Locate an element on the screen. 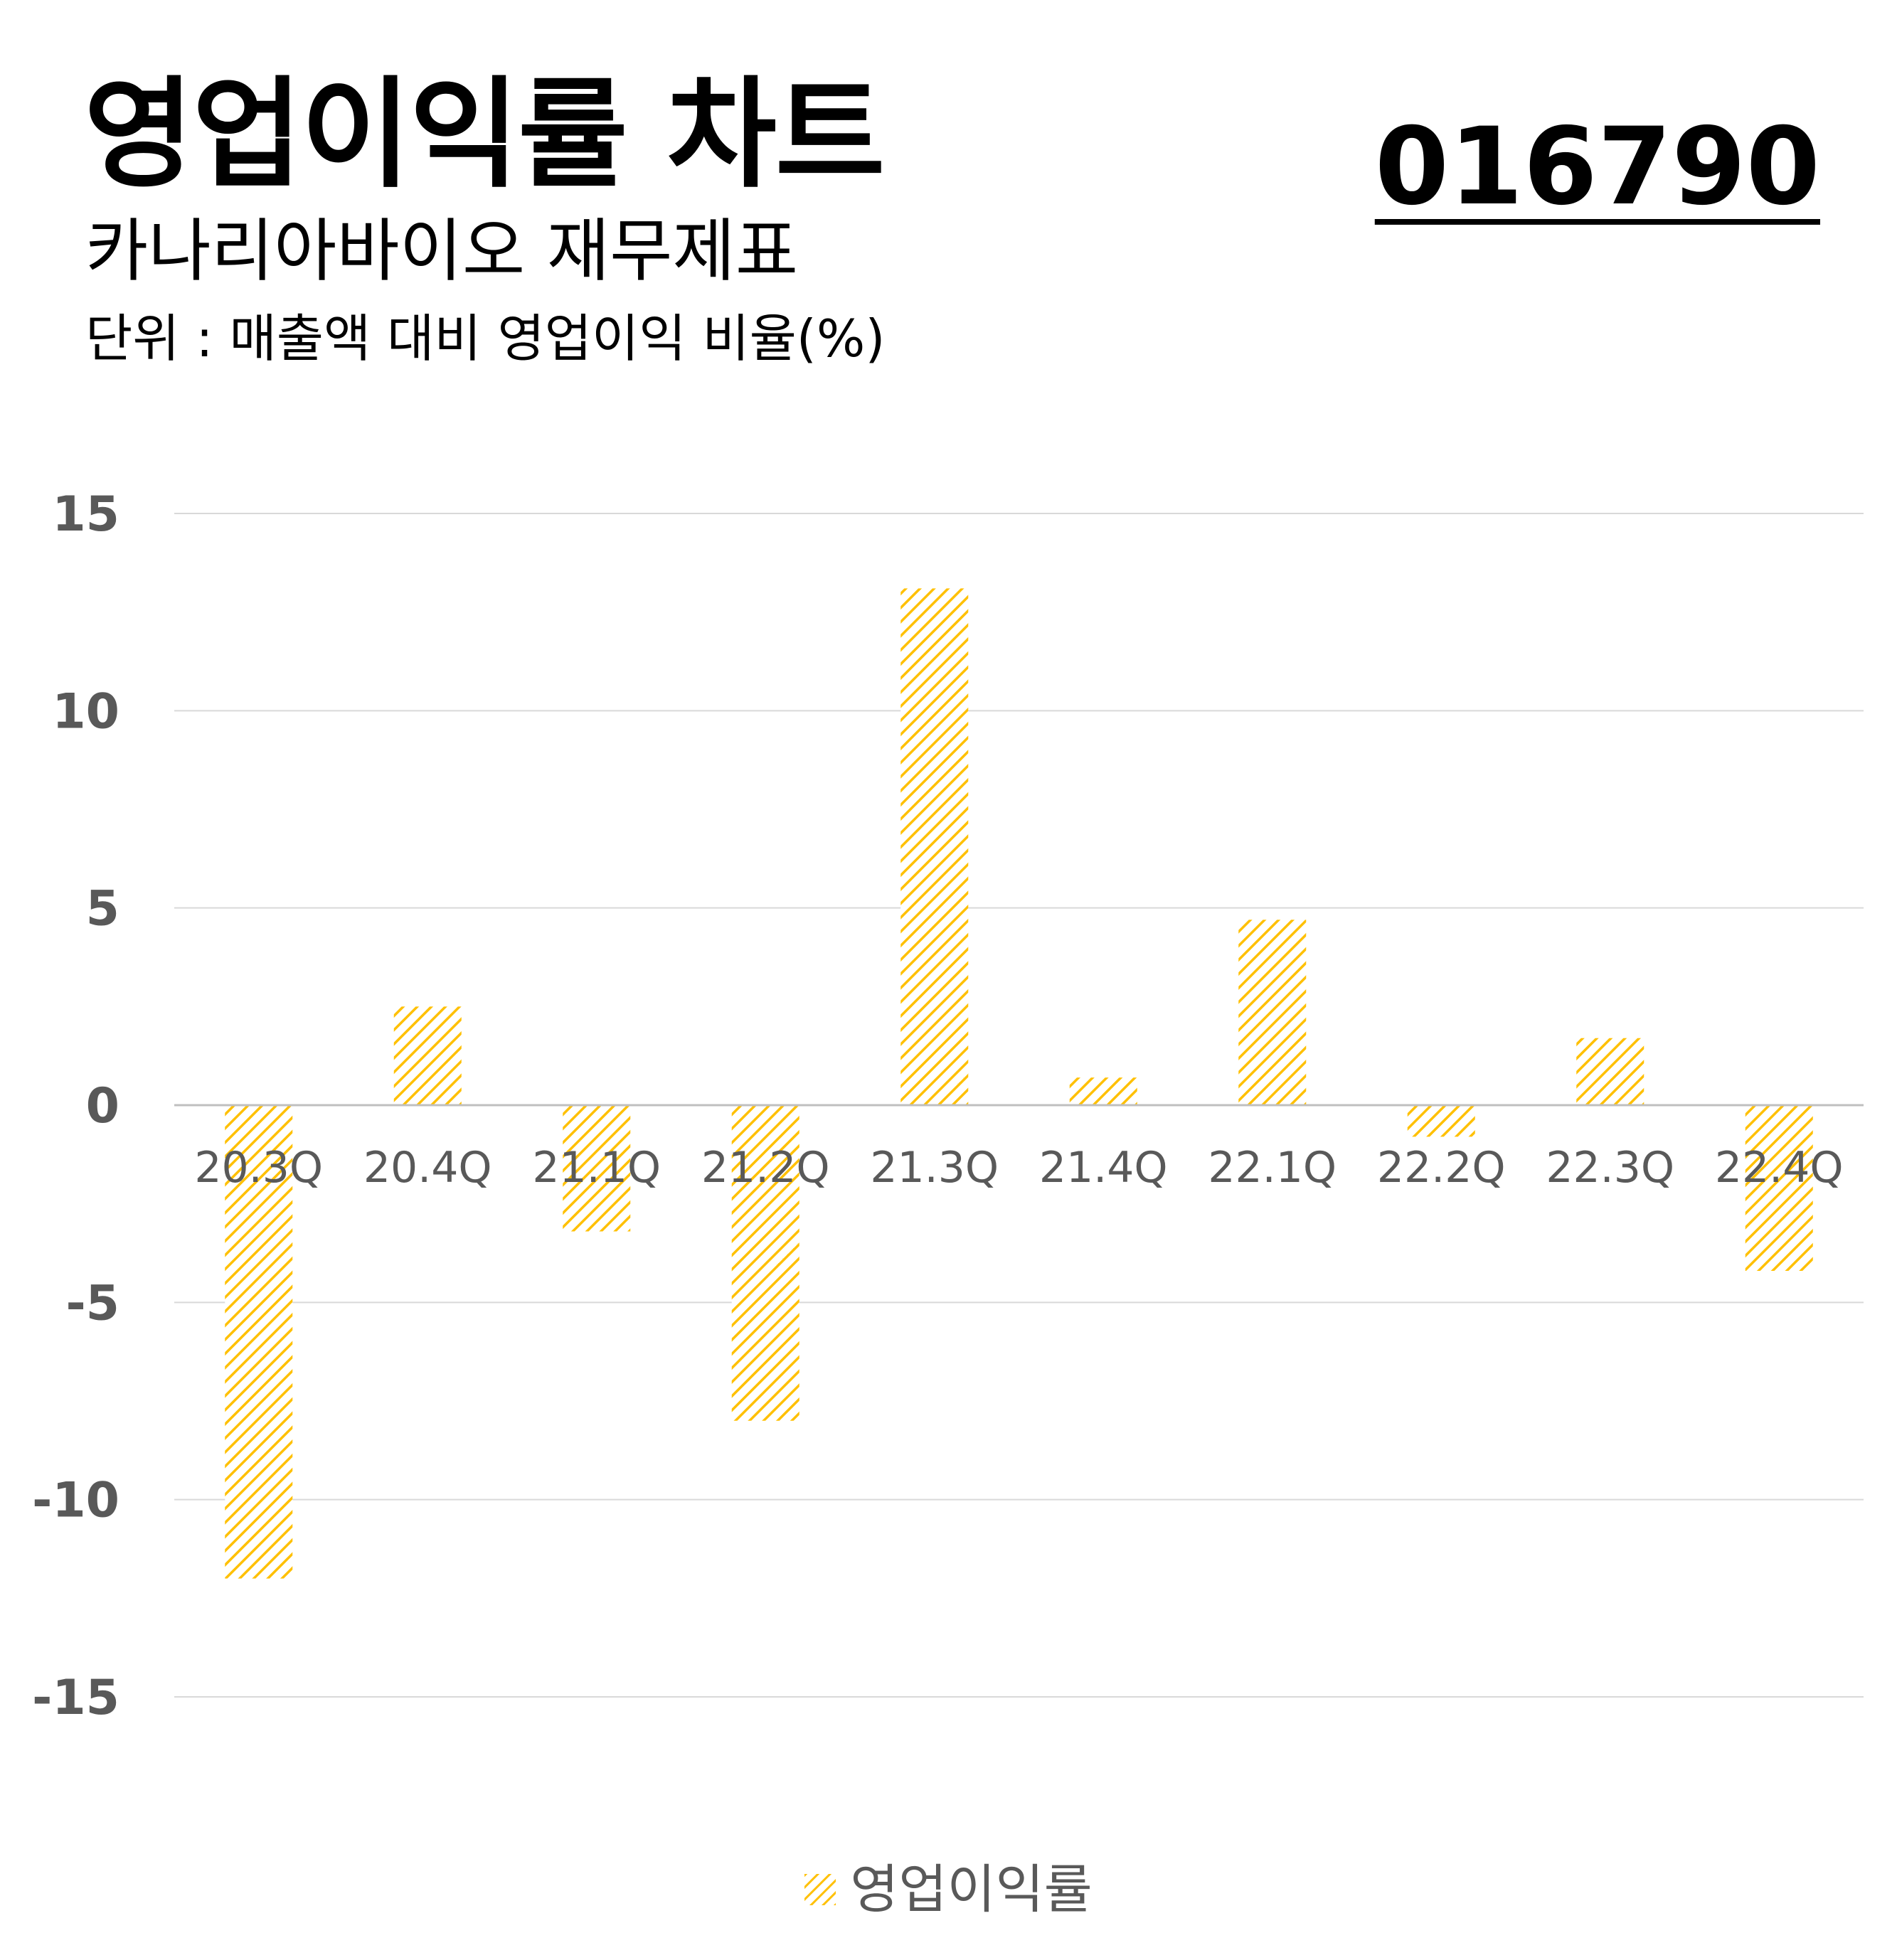 This screenshot has width=1897, height=1960. y-tick-label: 15 is located at coordinates (86, 514).